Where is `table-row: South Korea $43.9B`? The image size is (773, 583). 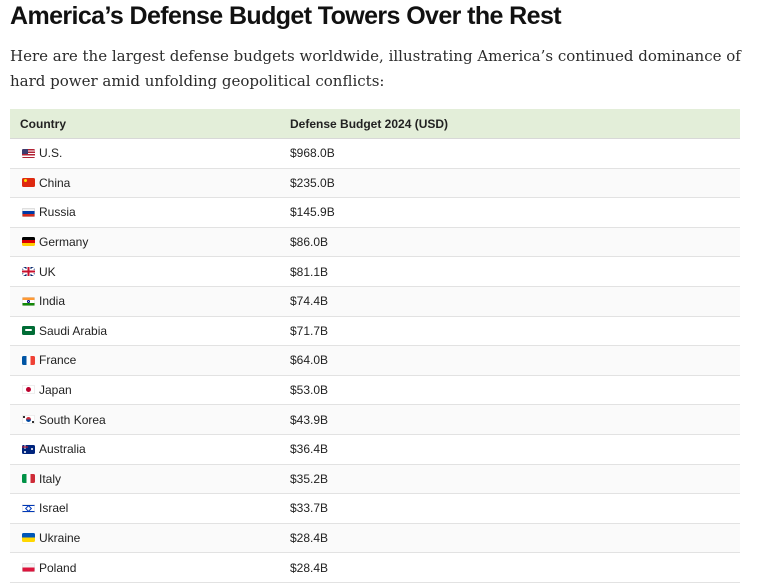 table-row: South Korea $43.9B is located at coordinates (375, 419).